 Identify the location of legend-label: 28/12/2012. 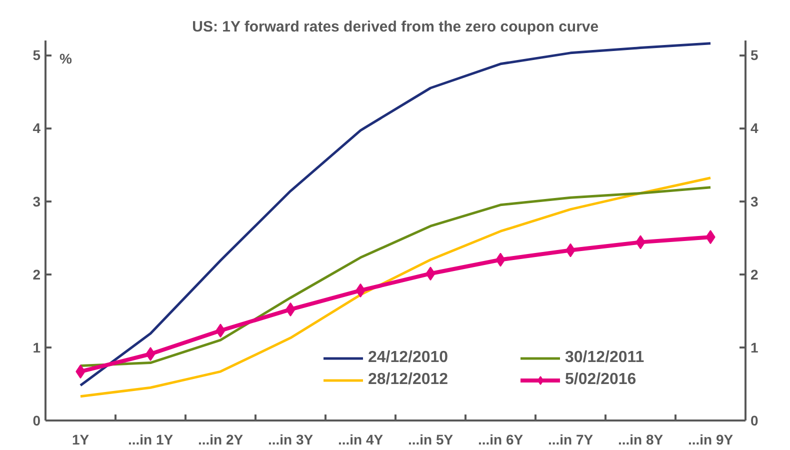
(409, 380).